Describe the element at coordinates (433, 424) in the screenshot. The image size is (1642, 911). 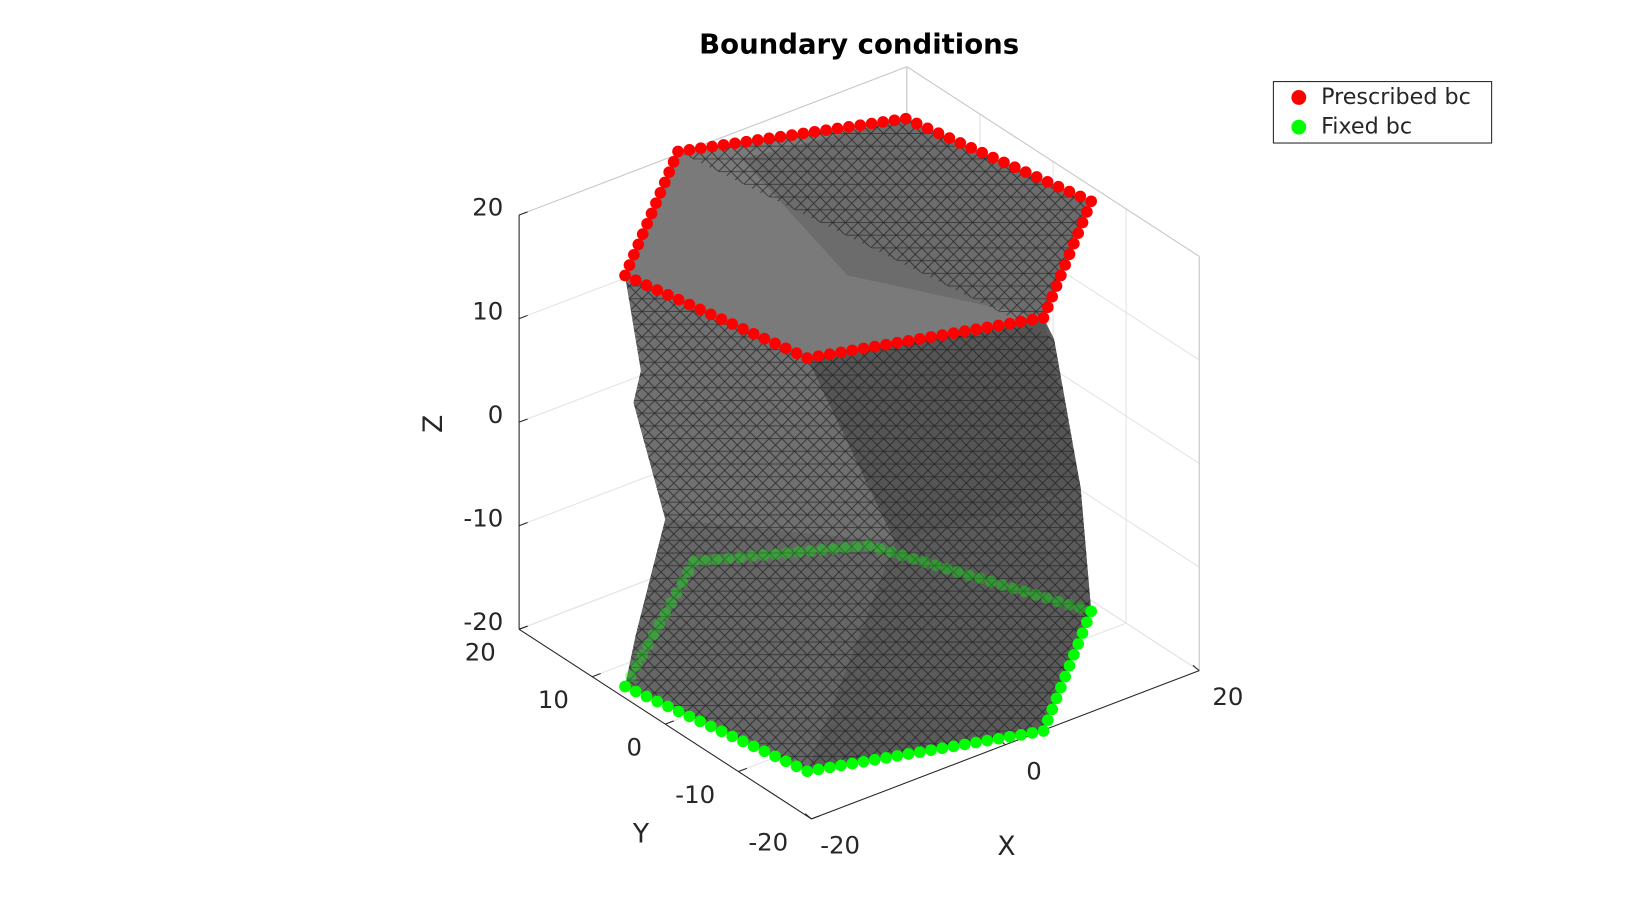
I see `z-axis-label: Z` at that location.